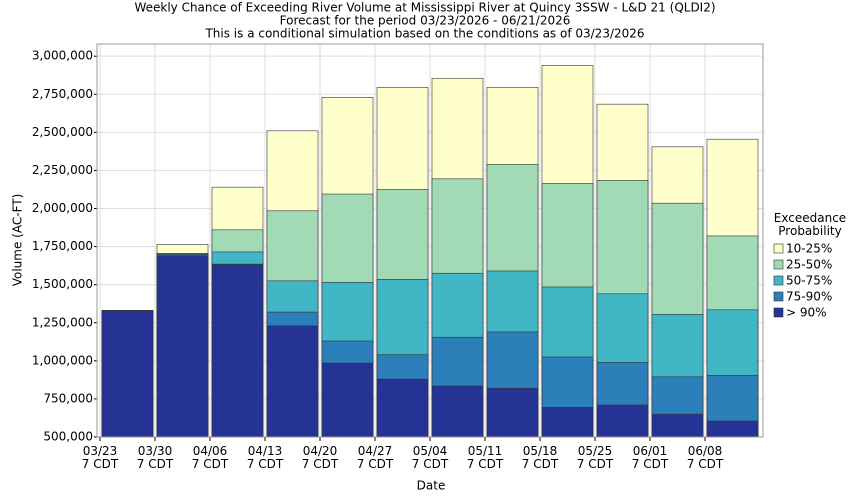 The image size is (850, 500). I want to click on x-tick-label: 03/23 7 CDT, so click(100, 457).